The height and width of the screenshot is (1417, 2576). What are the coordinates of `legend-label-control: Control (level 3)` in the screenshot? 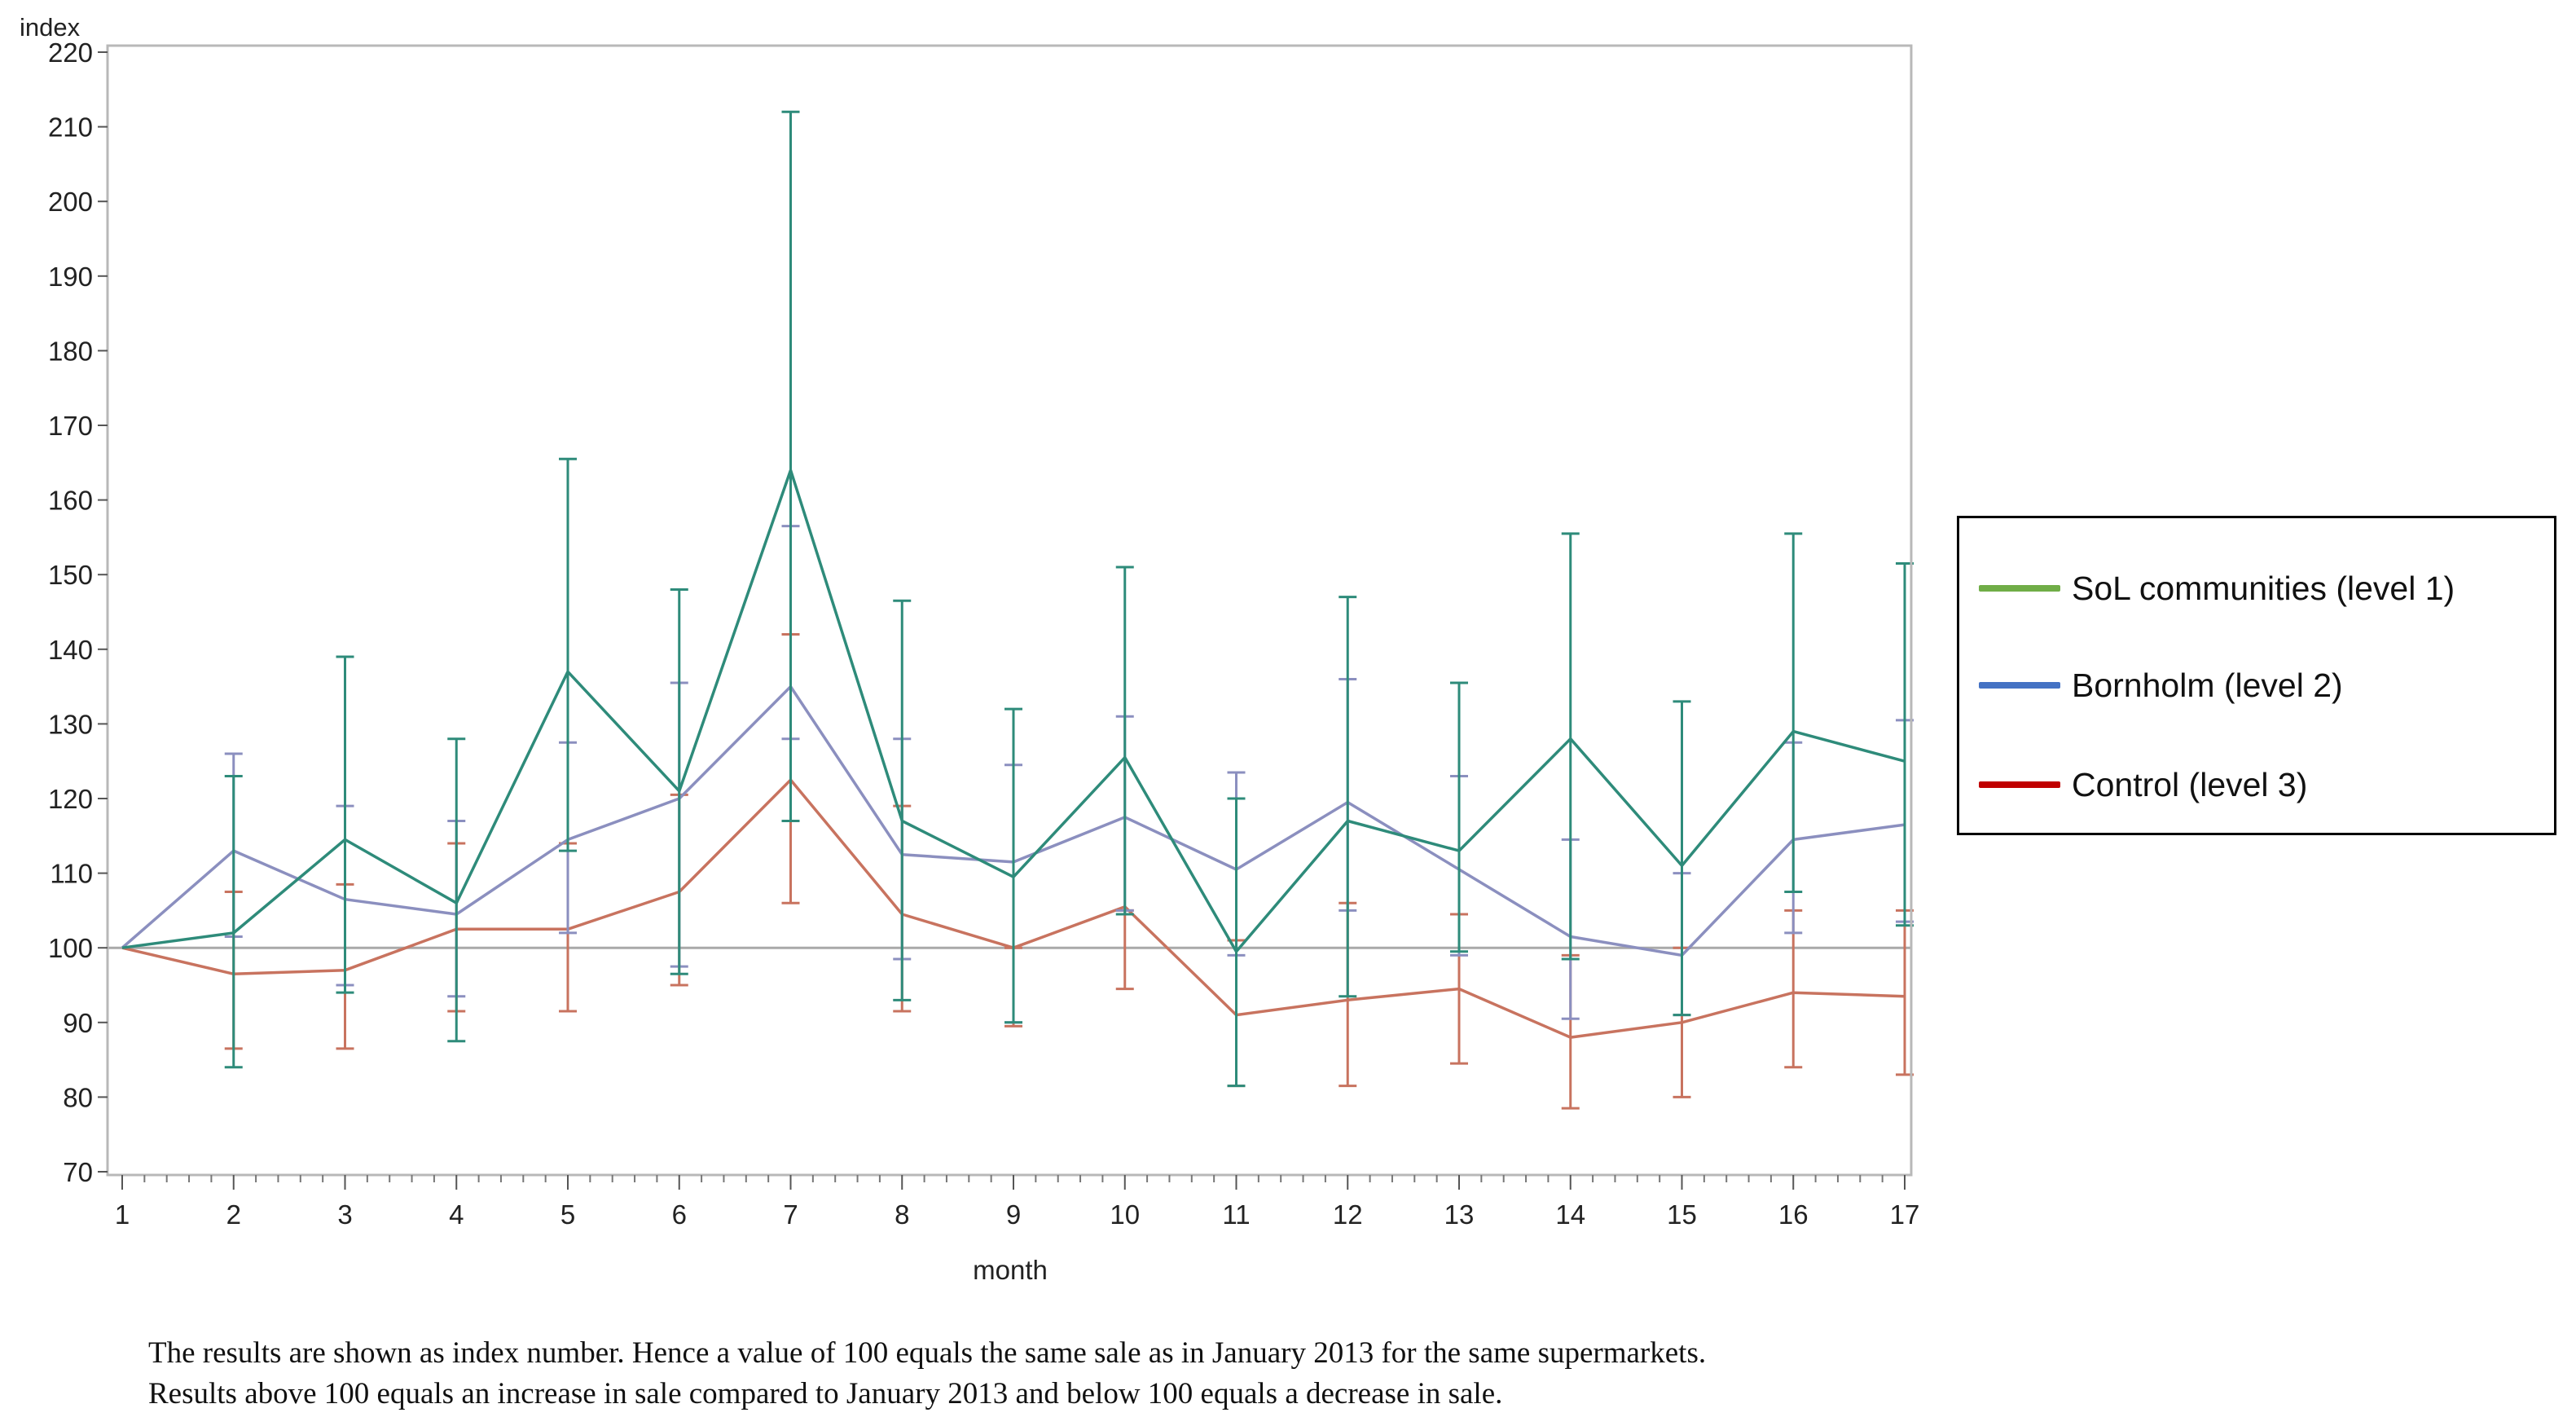 It's located at (2190, 784).